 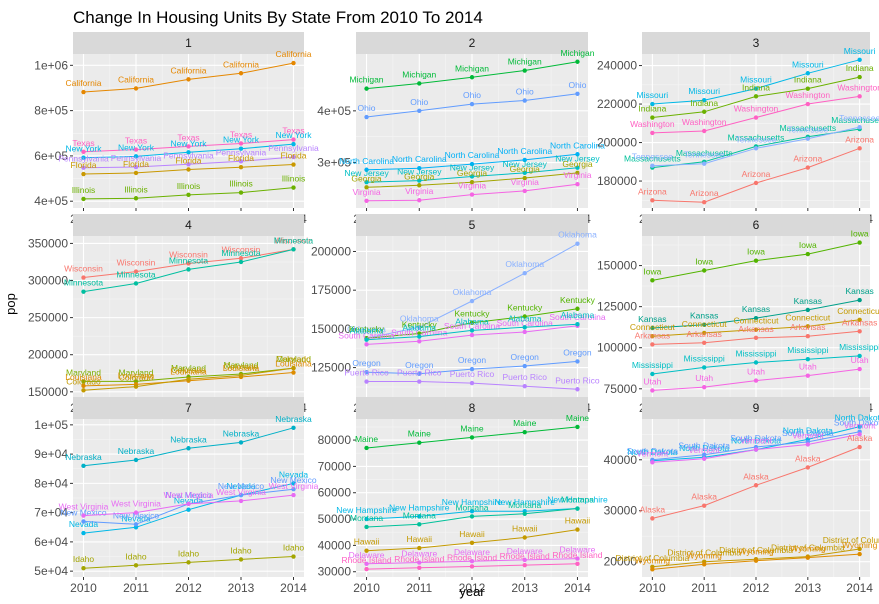 What do you see at coordinates (136, 164) in the screenshot?
I see `data-label: Florida` at bounding box center [136, 164].